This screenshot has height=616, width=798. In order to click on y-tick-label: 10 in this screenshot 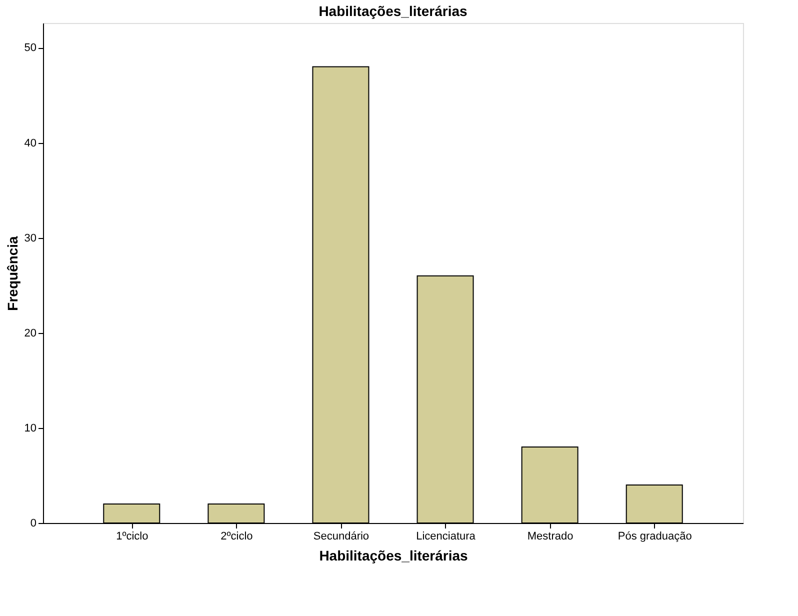, I will do `click(30, 428)`.